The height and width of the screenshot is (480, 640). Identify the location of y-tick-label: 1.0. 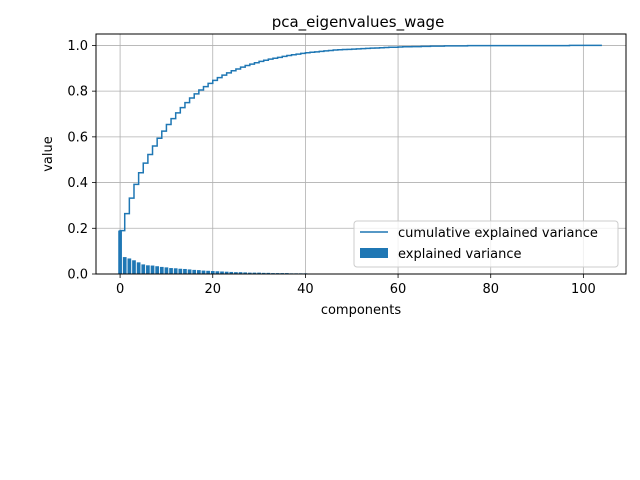
(77, 46).